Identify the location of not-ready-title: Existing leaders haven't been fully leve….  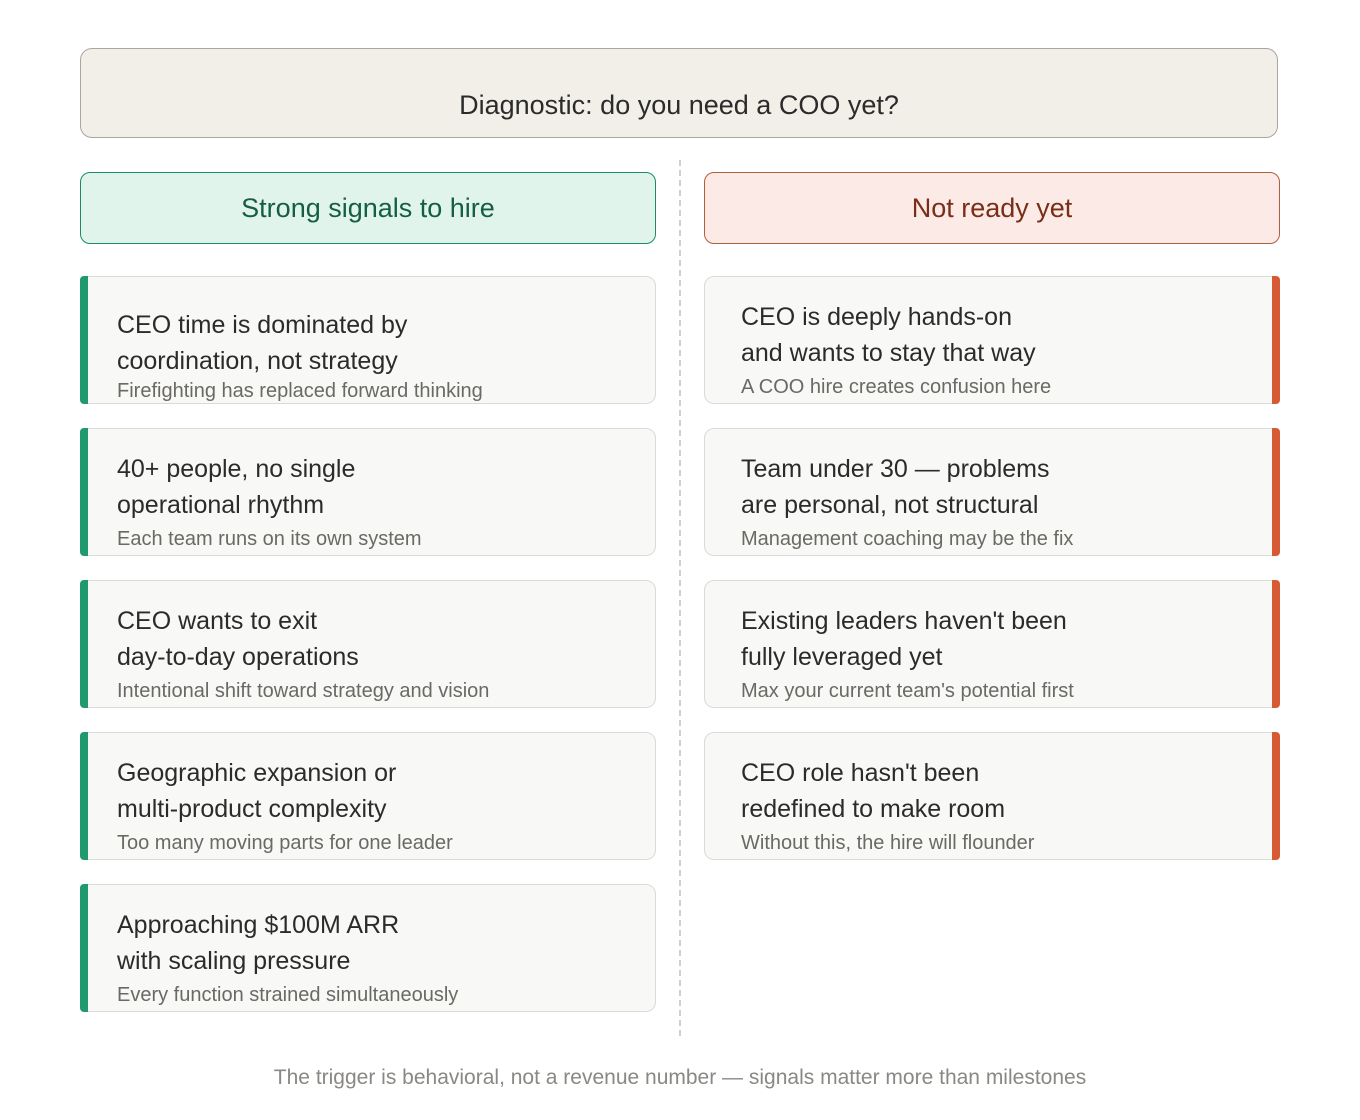
(904, 639).